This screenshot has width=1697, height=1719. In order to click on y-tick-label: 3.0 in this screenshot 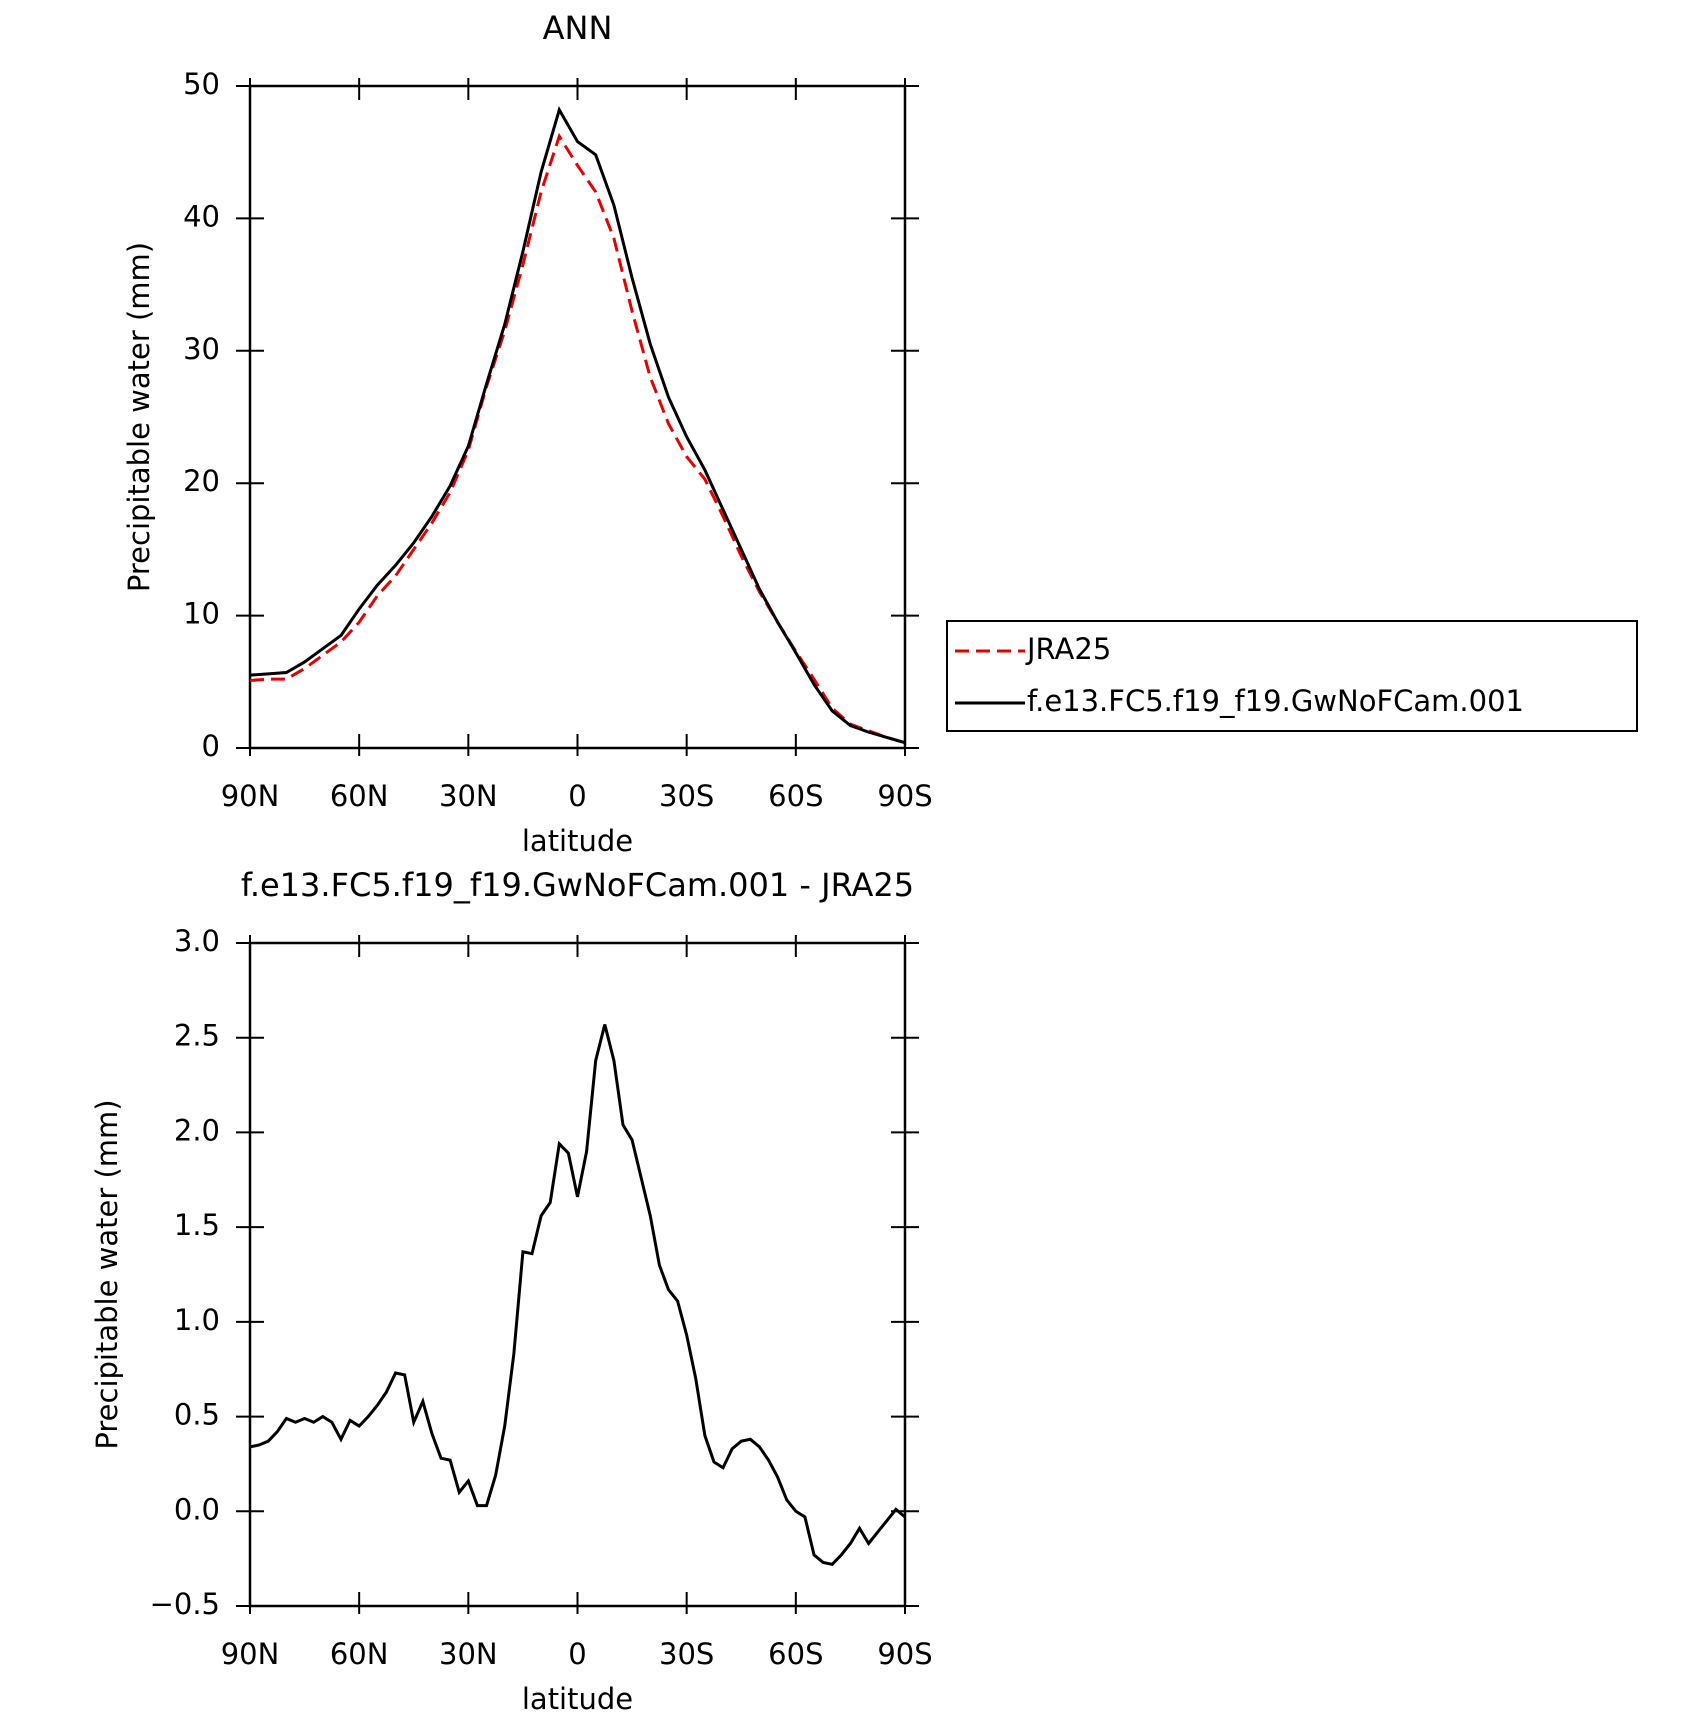, I will do `click(197, 941)`.